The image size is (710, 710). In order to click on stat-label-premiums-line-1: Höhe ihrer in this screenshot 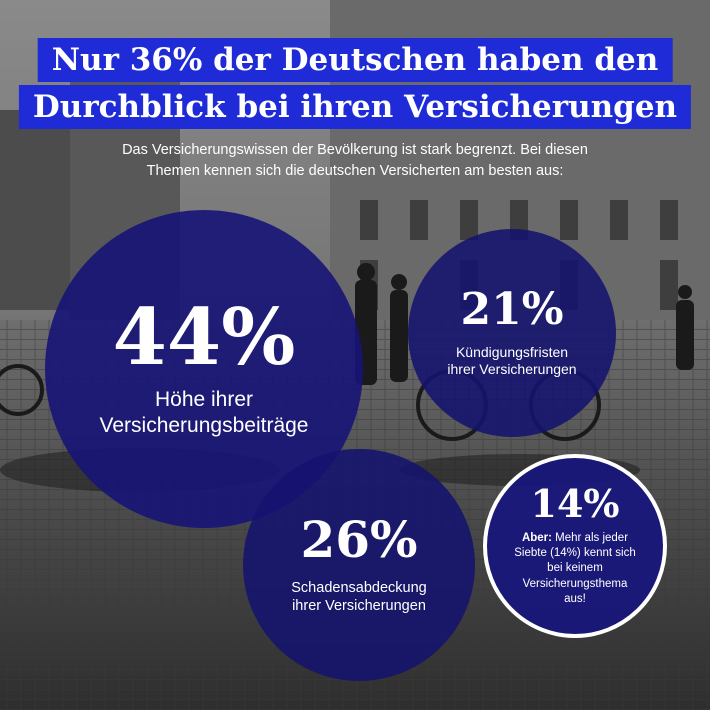, I will do `click(204, 399)`.